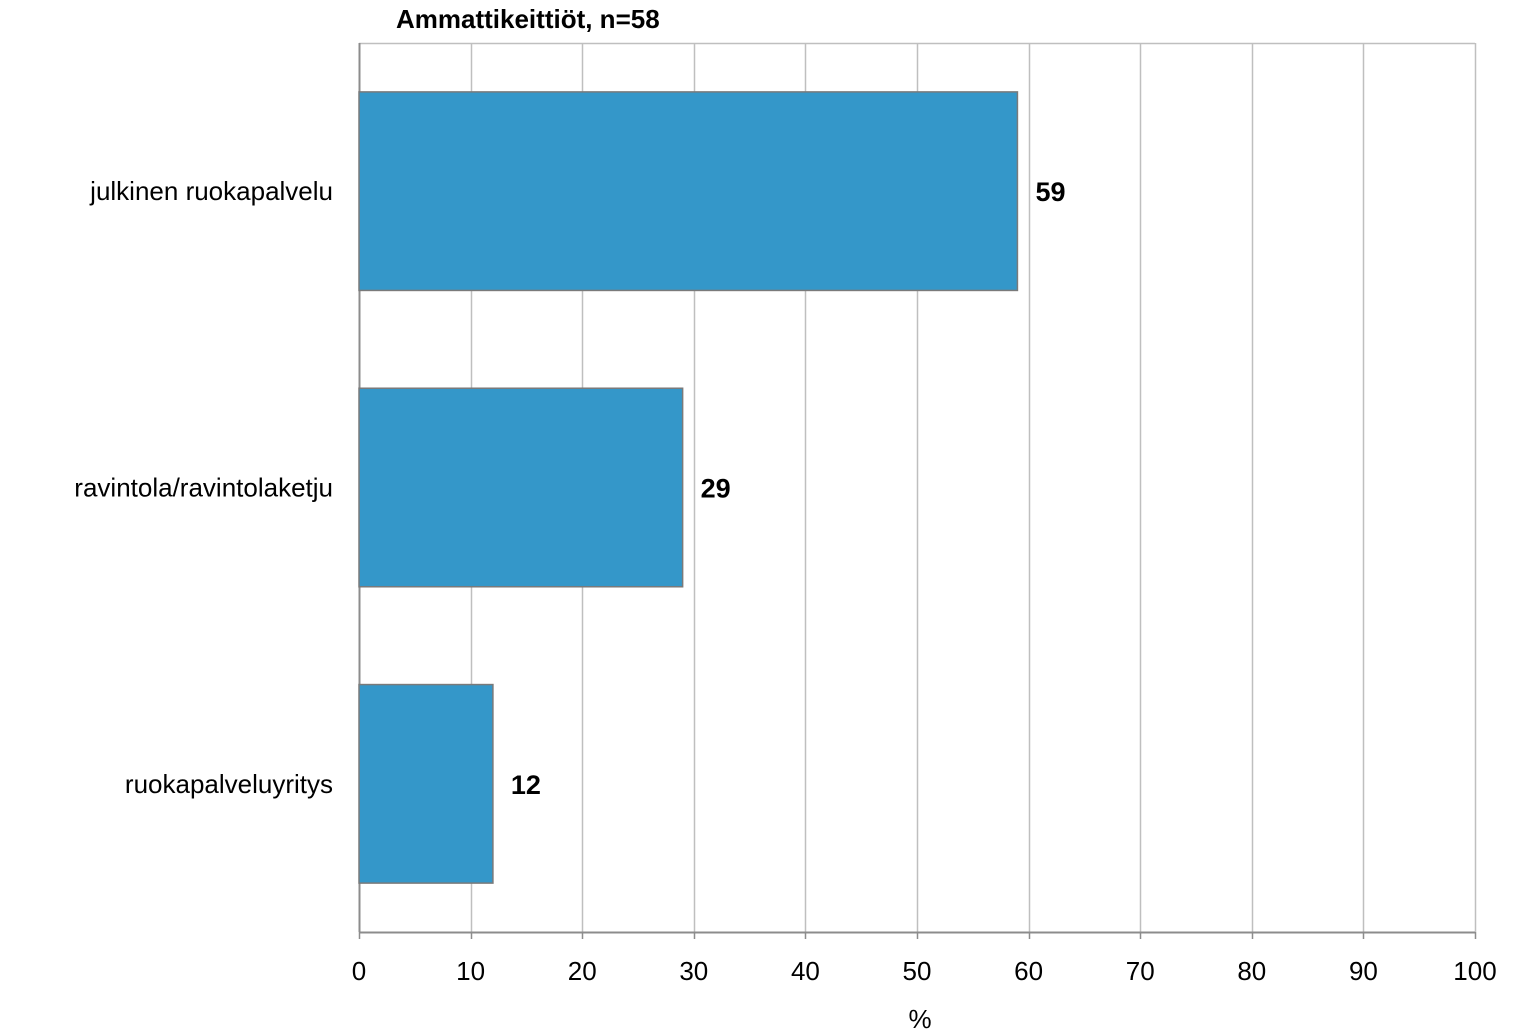 The width and height of the screenshot is (1528, 1033). Describe the element at coordinates (716, 489) in the screenshot. I see `data-label: 29` at that location.